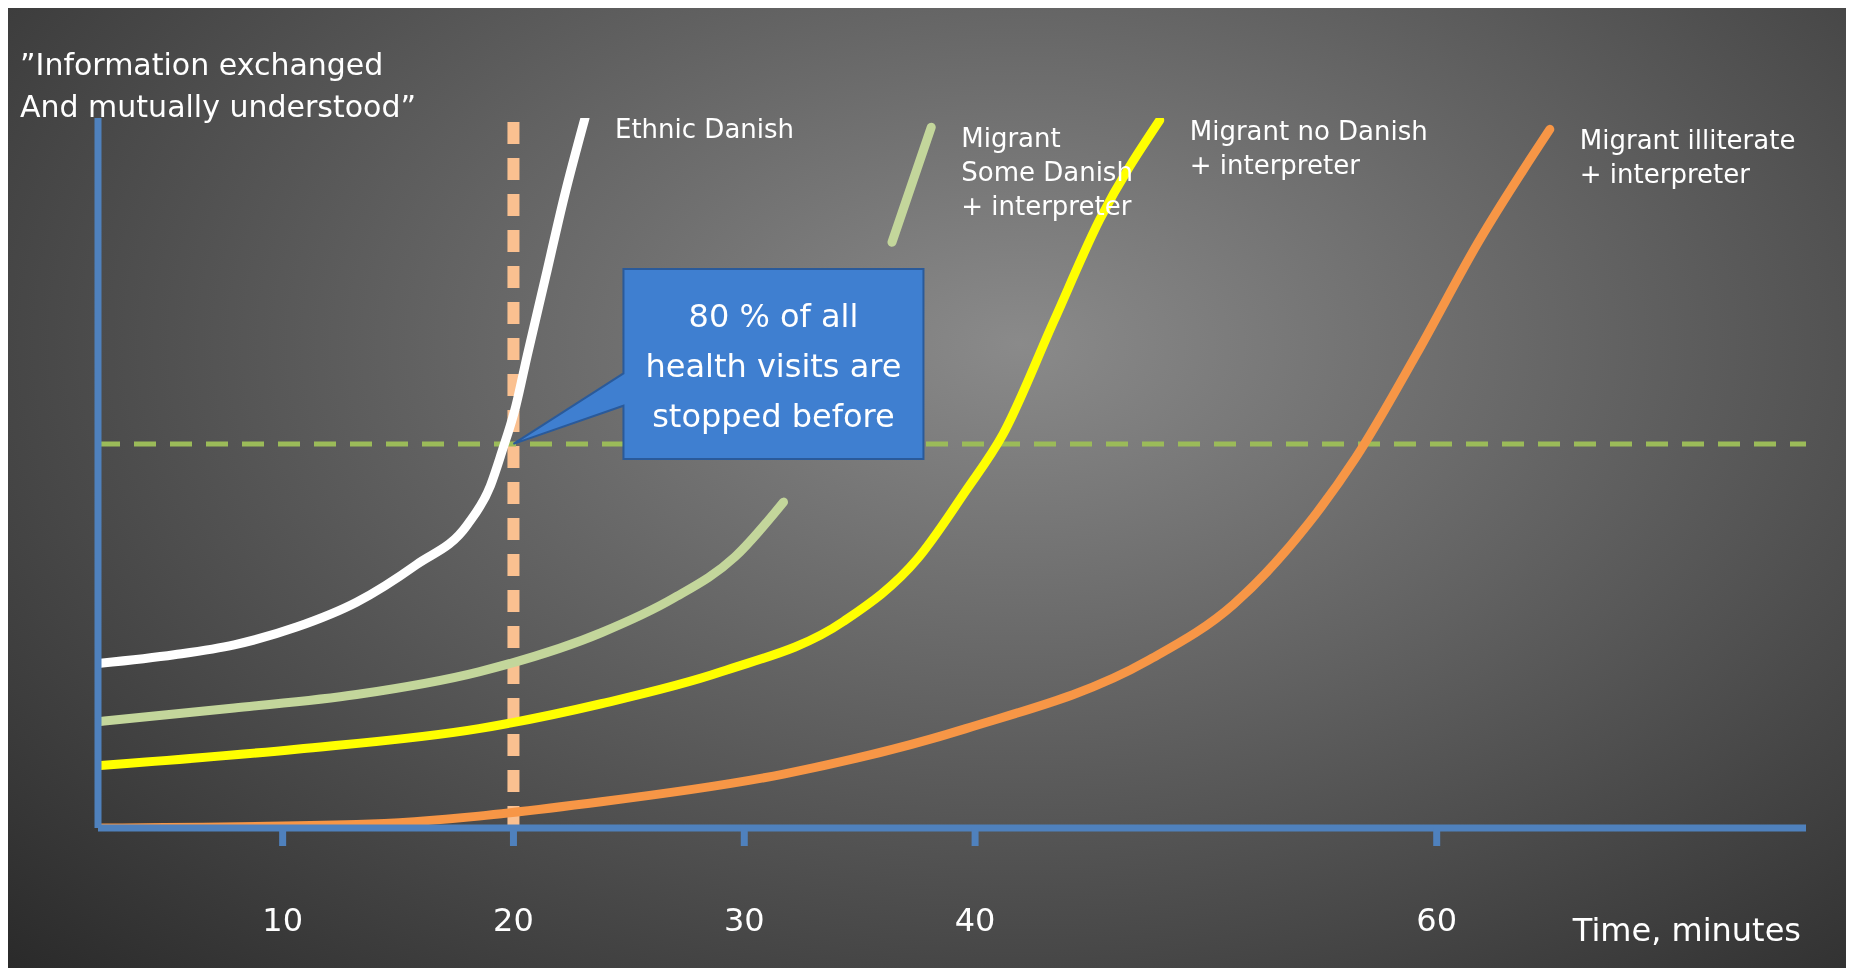 This screenshot has height=980, width=1854. Describe the element at coordinates (705, 129) in the screenshot. I see `series-label: Ethnic Danish` at that location.